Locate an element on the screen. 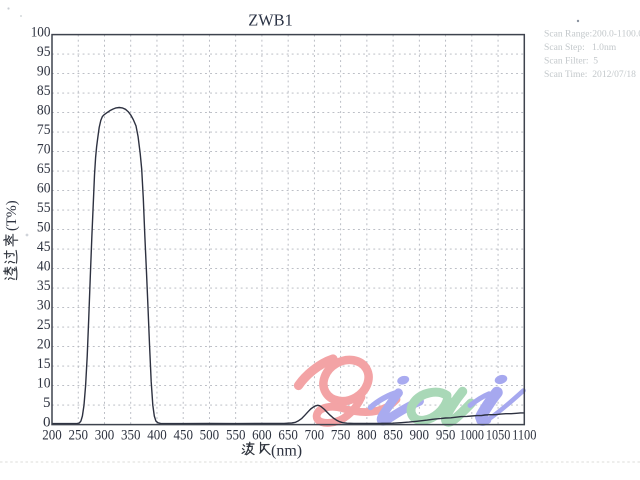  svg-text: Scan Filter: 5 is located at coordinates (571, 61).